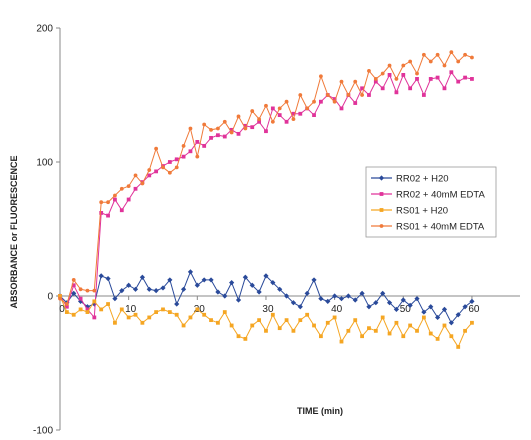 The width and height of the screenshot is (531, 440). What do you see at coordinates (381, 194) in the screenshot?
I see `legend-swatch-marker` at bounding box center [381, 194].